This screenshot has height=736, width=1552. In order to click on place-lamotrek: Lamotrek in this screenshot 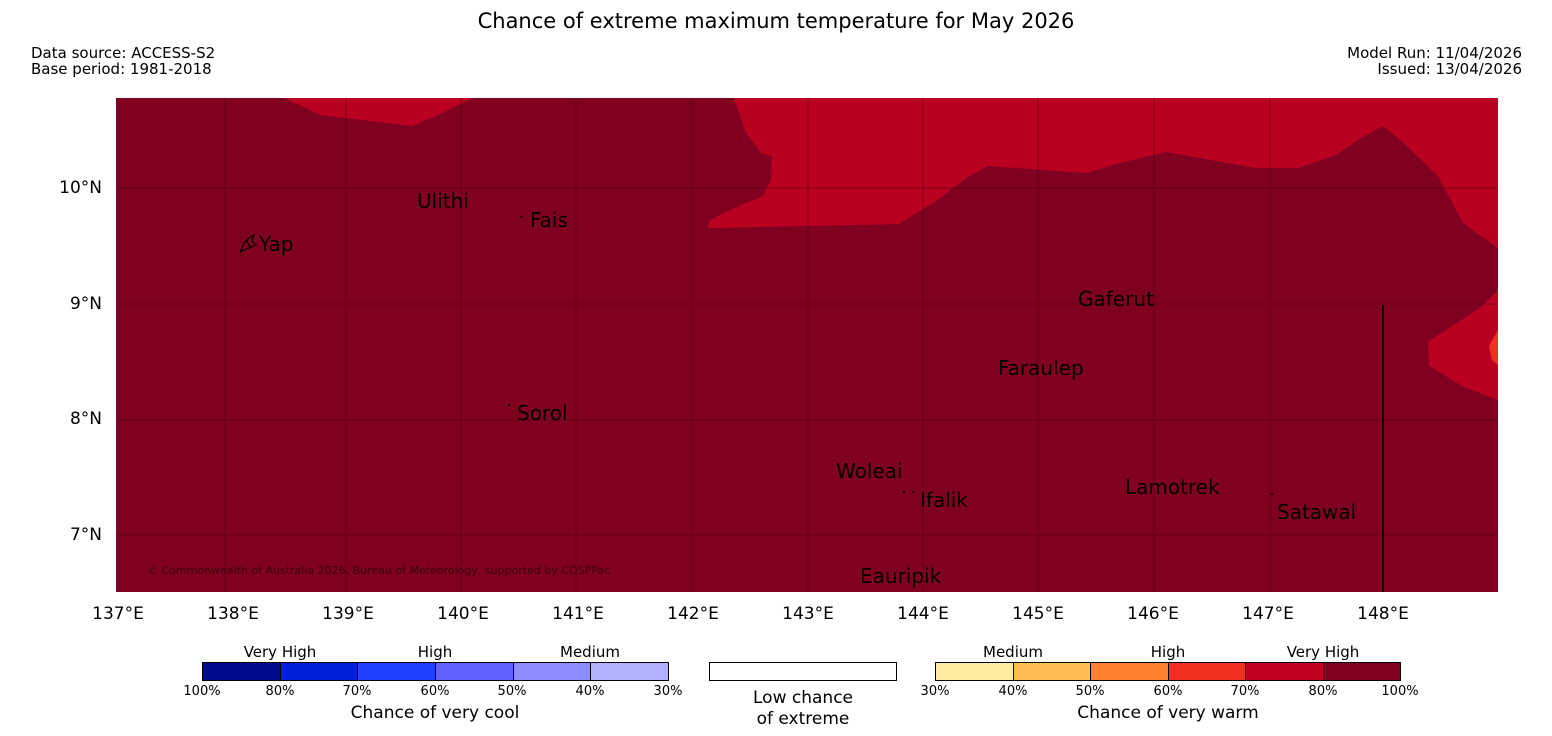, I will do `click(1172, 487)`.